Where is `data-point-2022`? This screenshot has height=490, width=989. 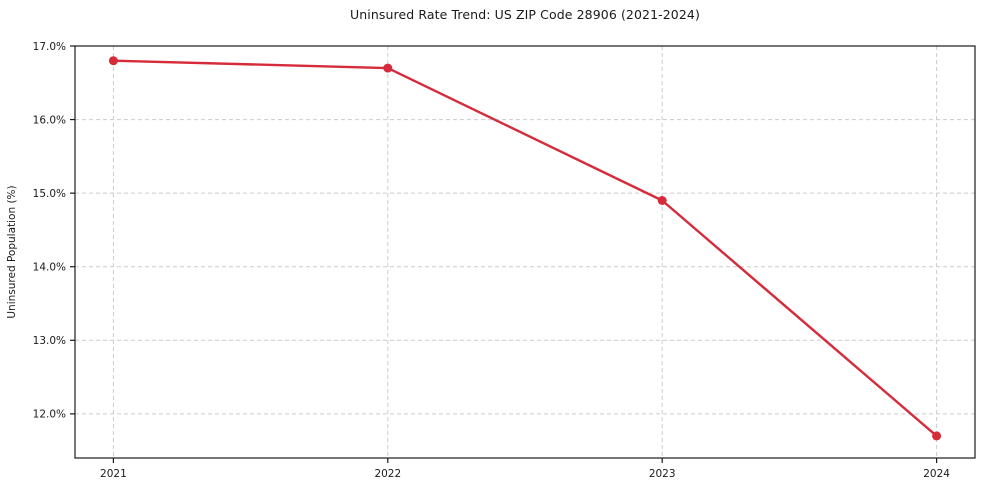 data-point-2022 is located at coordinates (388, 68).